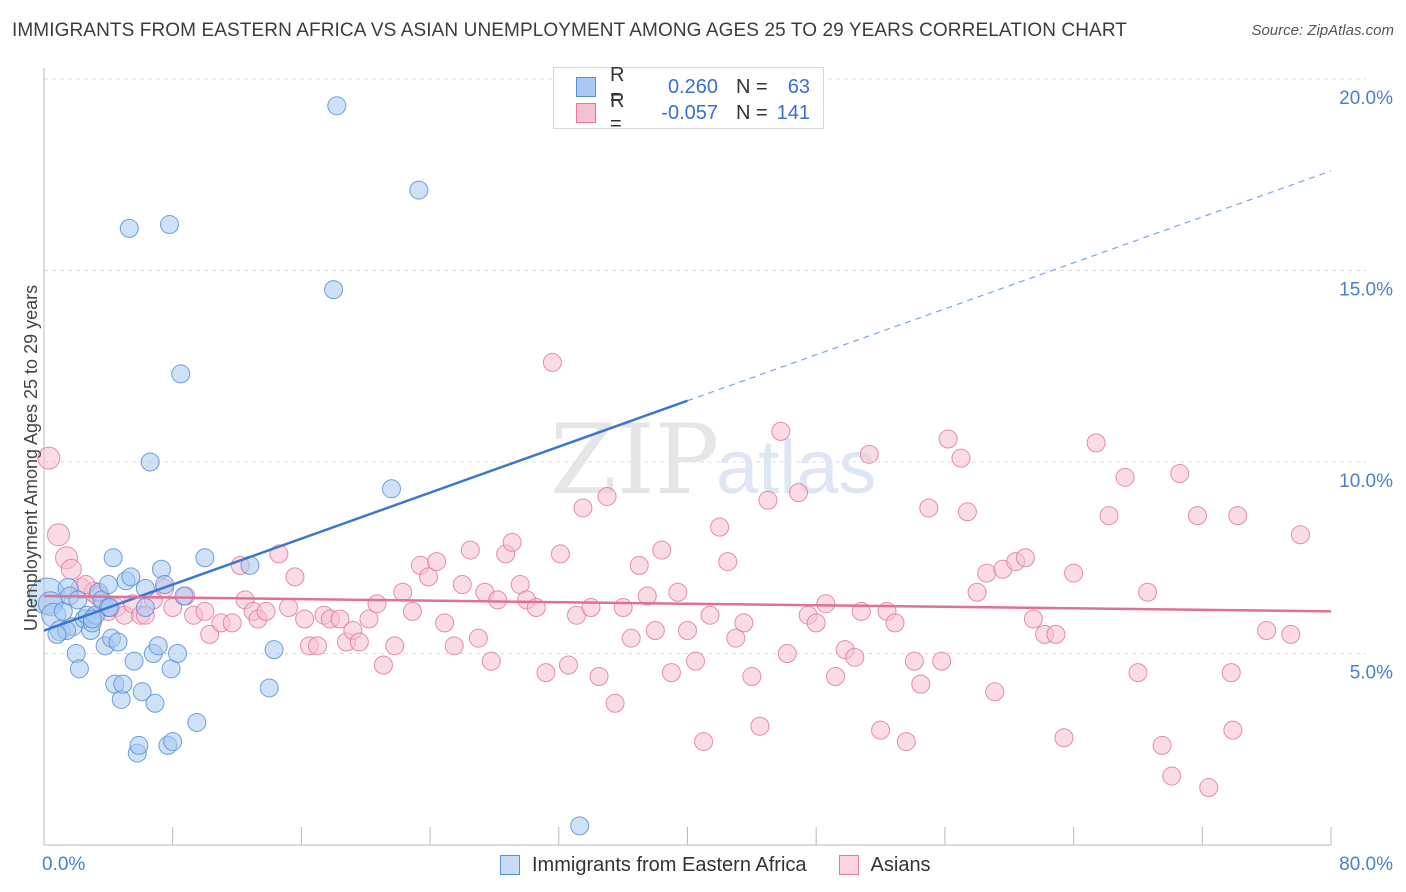  What do you see at coordinates (1366, 481) in the screenshot?
I see `y-tick-label: 10.0%` at bounding box center [1366, 481].